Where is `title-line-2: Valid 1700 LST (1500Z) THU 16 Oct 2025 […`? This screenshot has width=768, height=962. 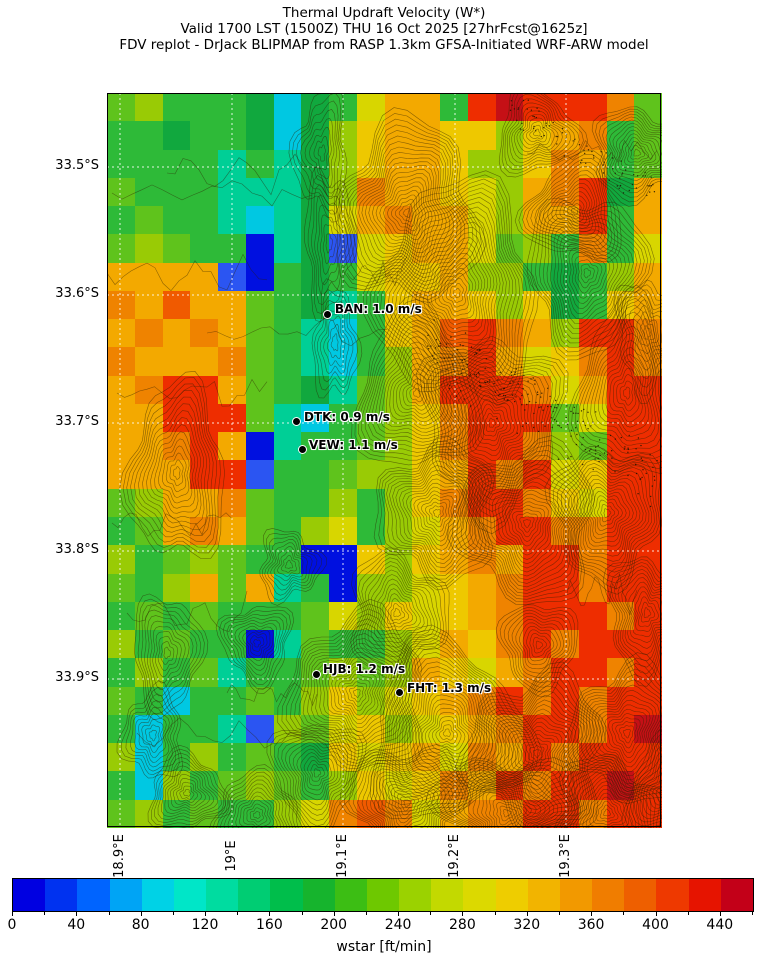
title-line-2: Valid 1700 LST (1500Z) THU 16 Oct 2025 [… is located at coordinates (384, 29).